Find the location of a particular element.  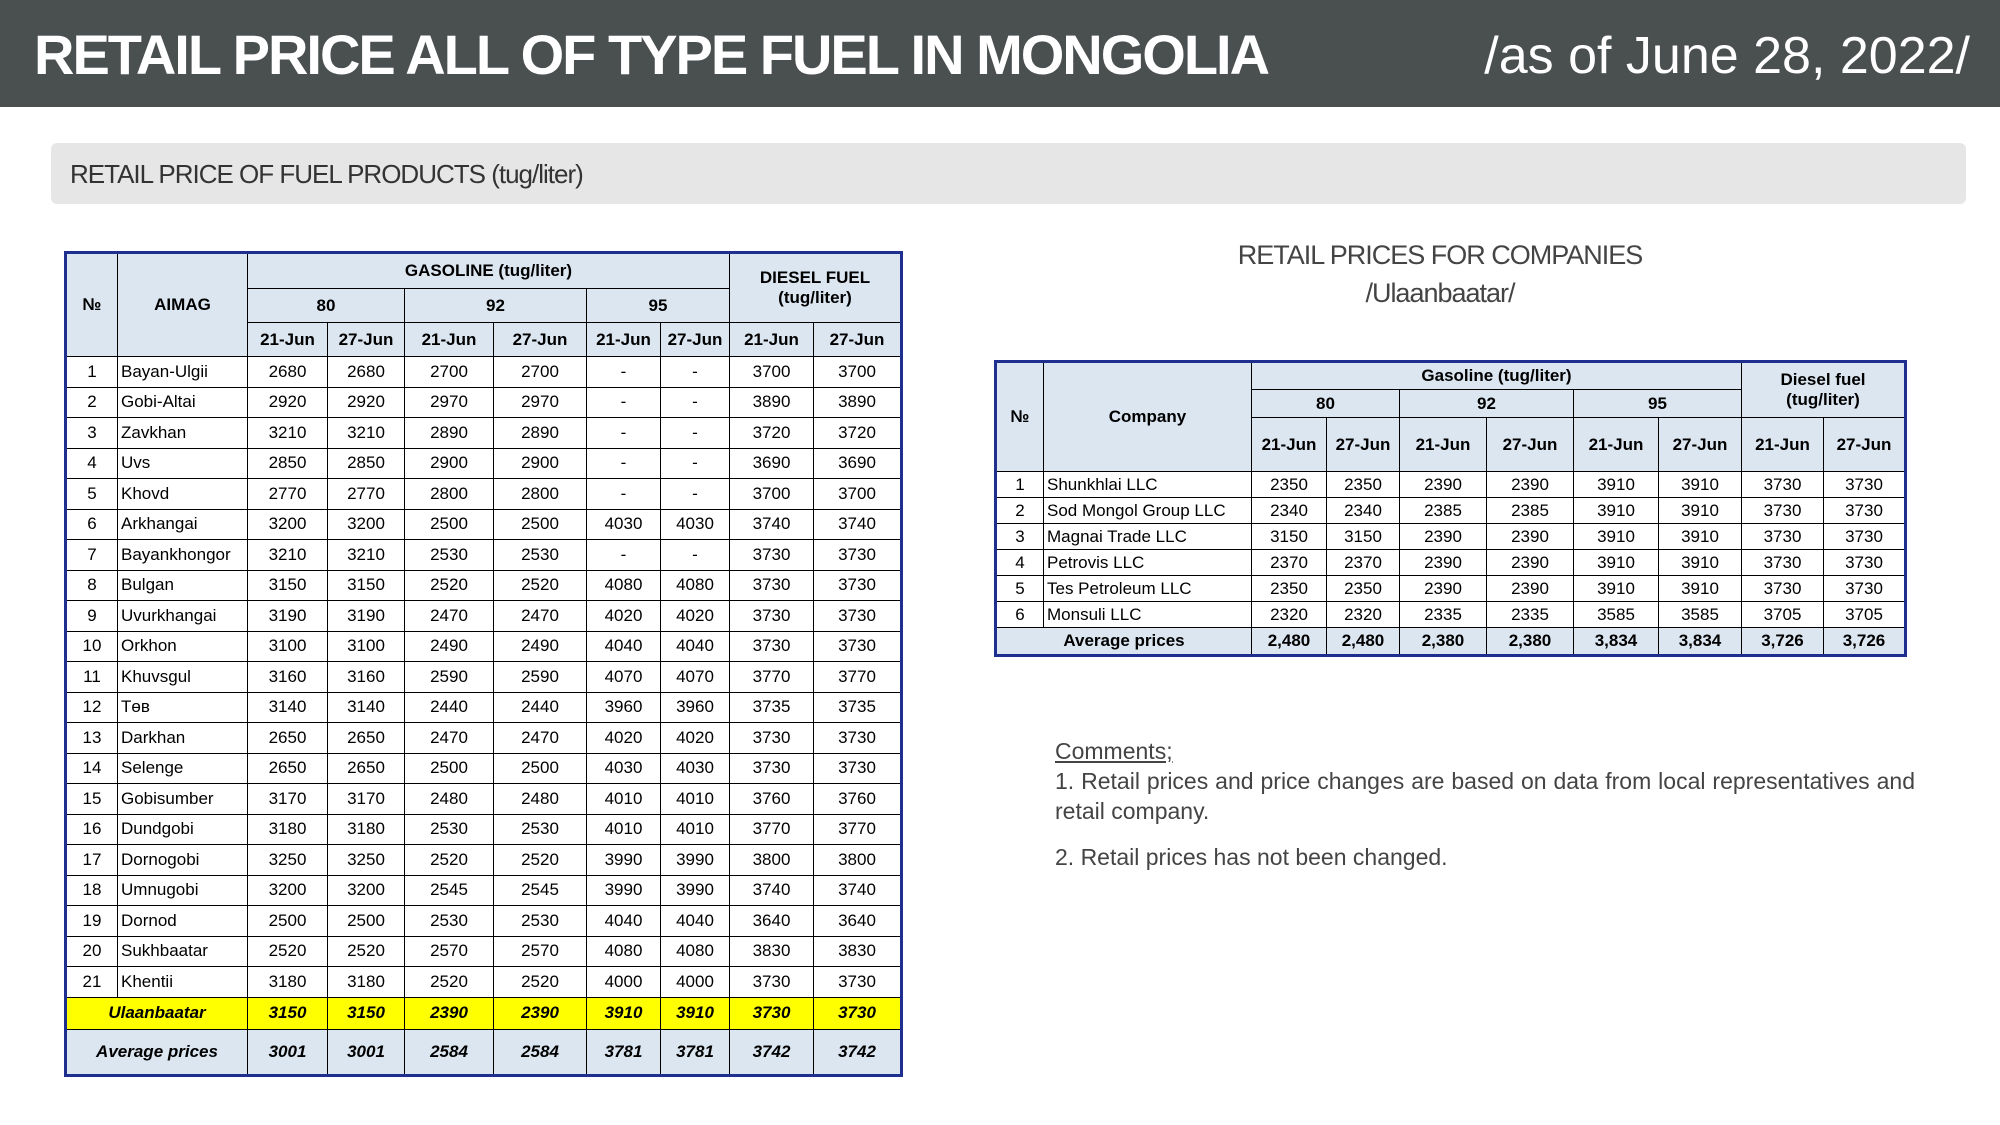

cell: 3140 is located at coordinates (287, 707).